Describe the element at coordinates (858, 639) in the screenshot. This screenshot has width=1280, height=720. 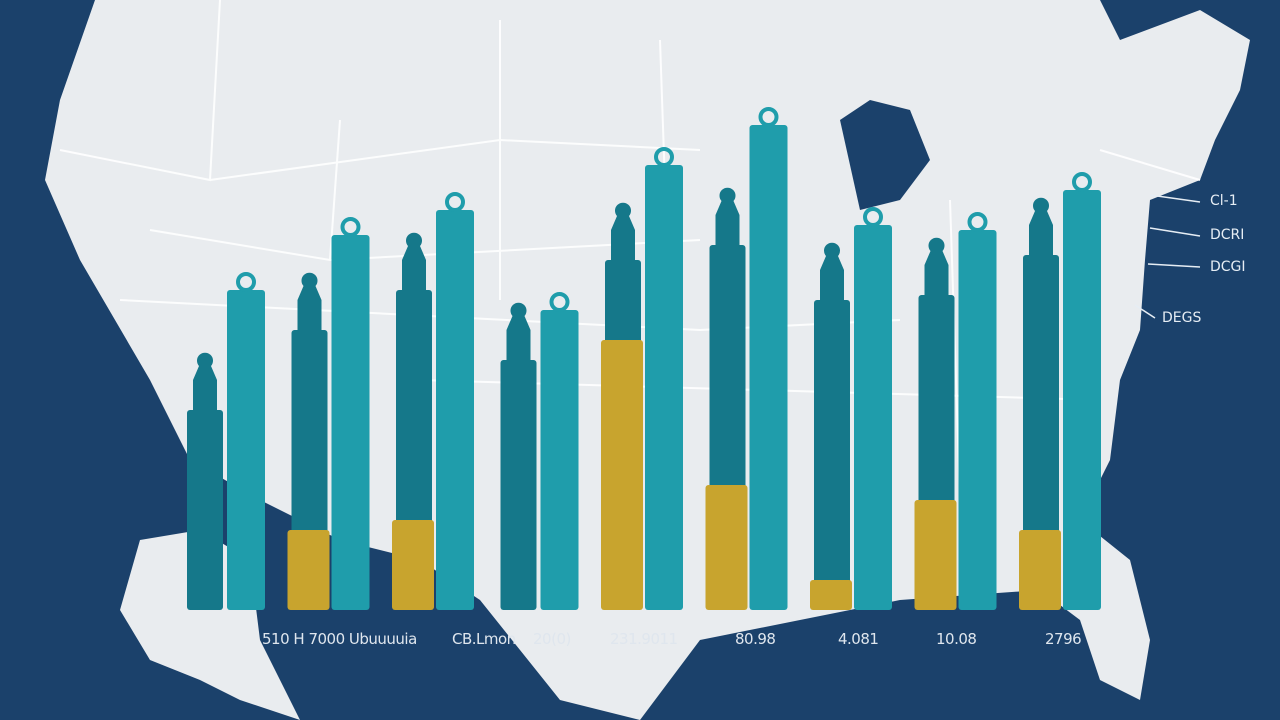
I see `x-tick-label: 4.081` at that location.